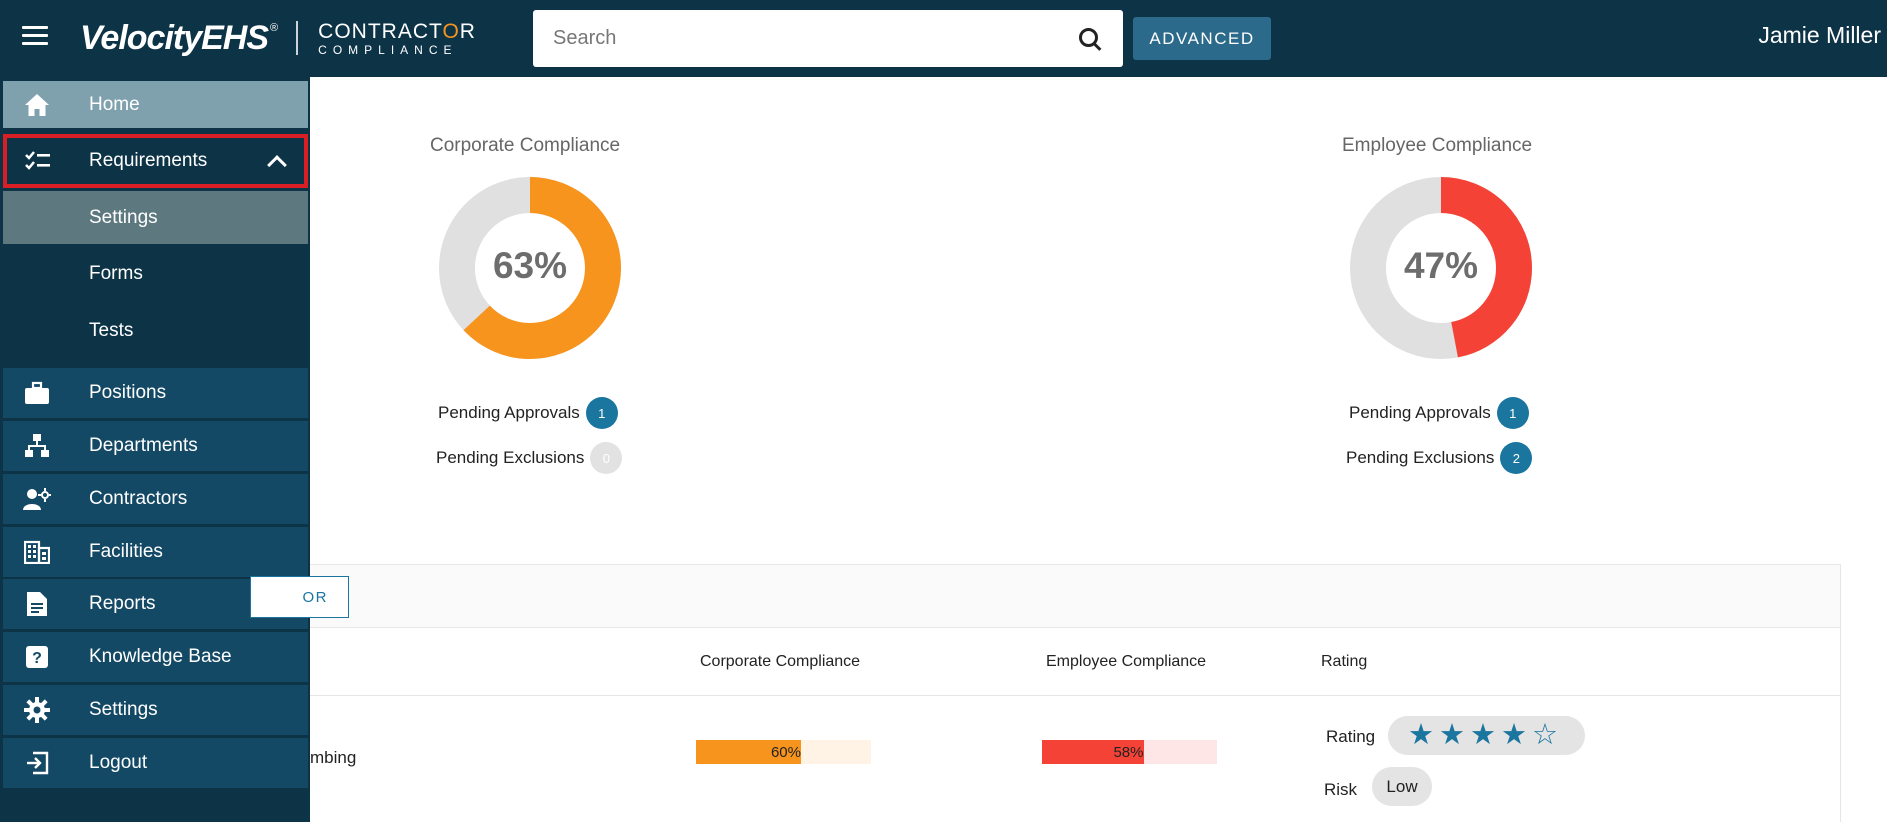 The height and width of the screenshot is (822, 1887). I want to click on checklist-icon, so click(38, 161).